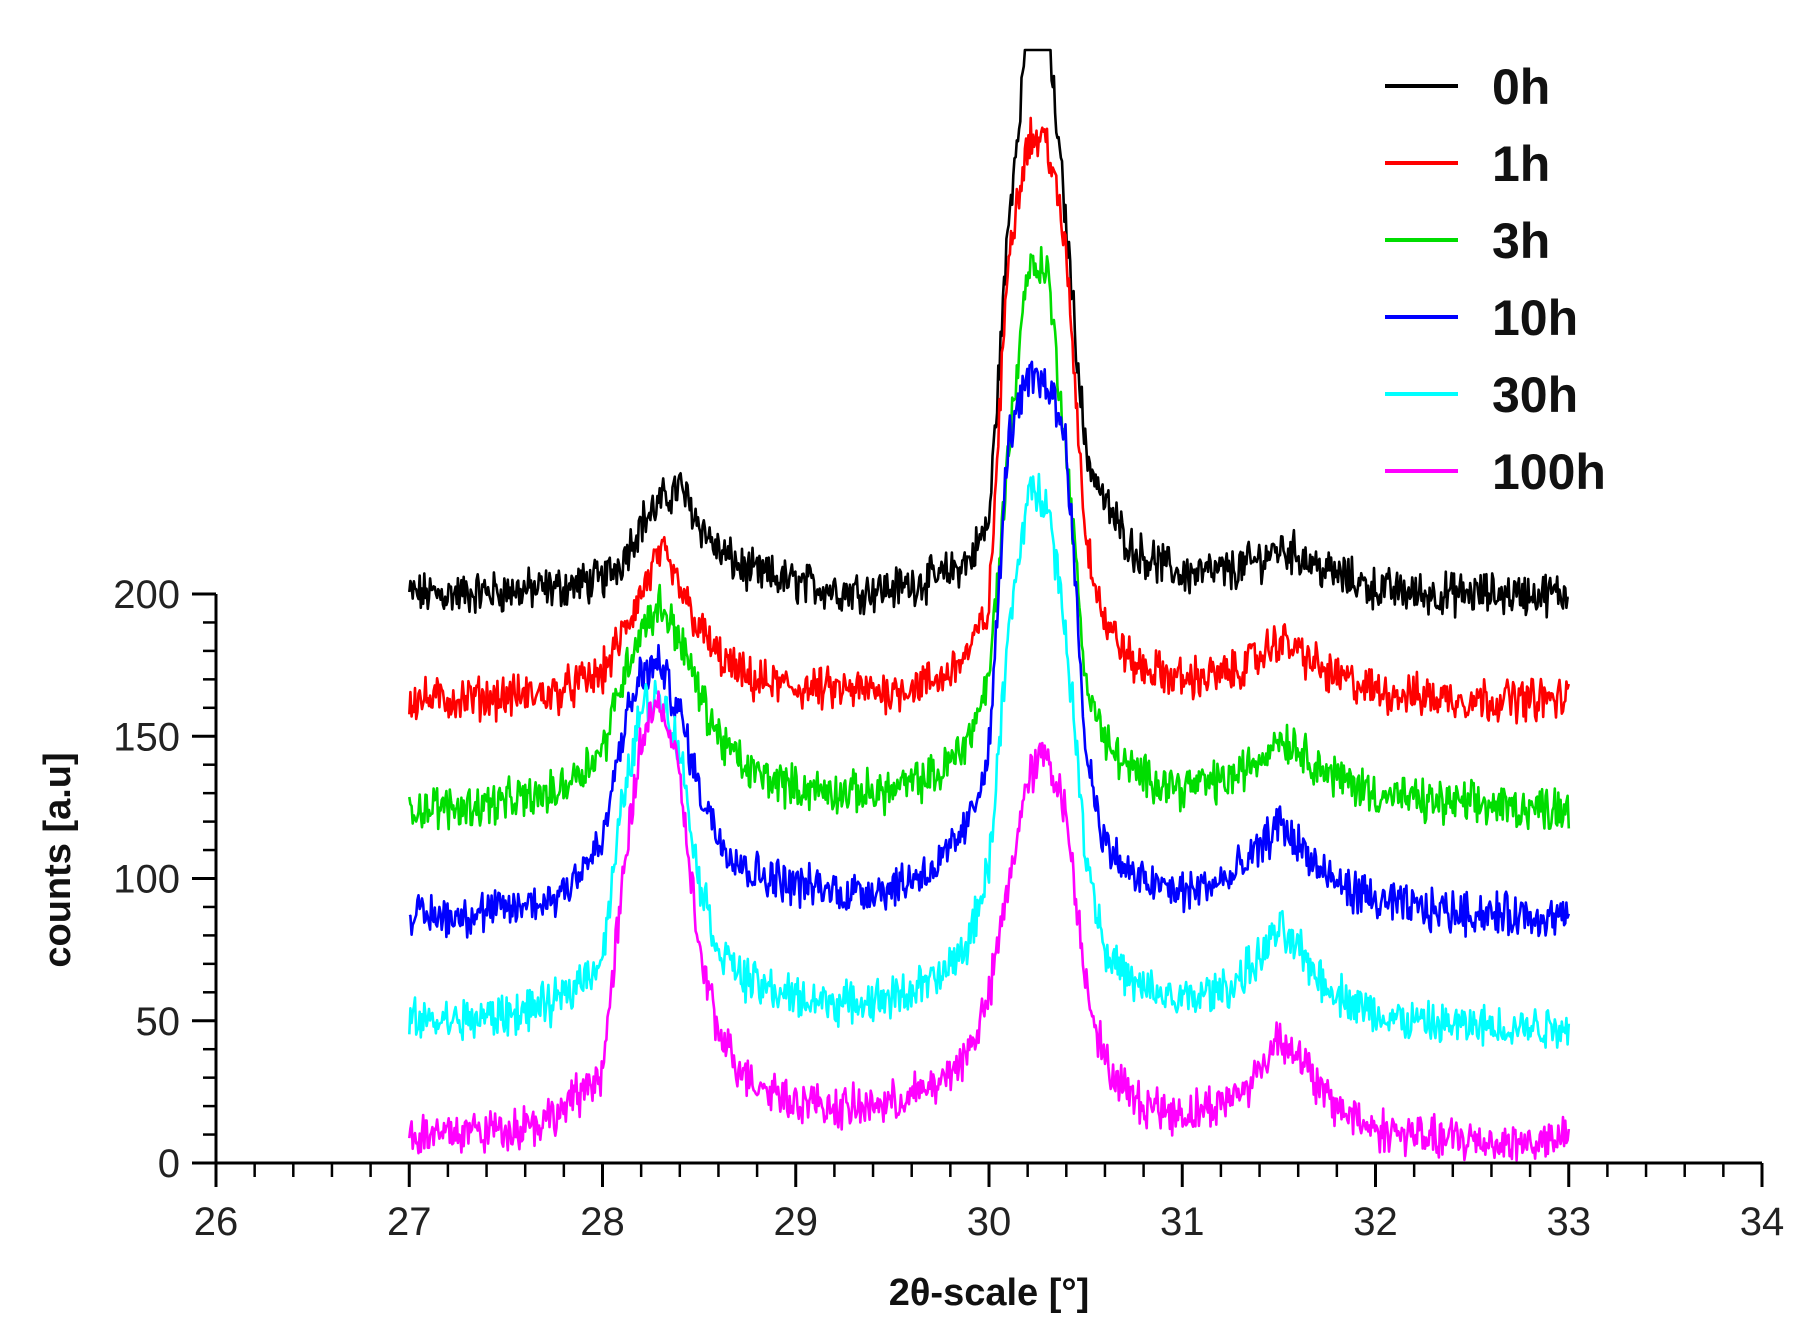 The image size is (1815, 1339). I want to click on legend-label-30h: 30h, so click(1535, 395).